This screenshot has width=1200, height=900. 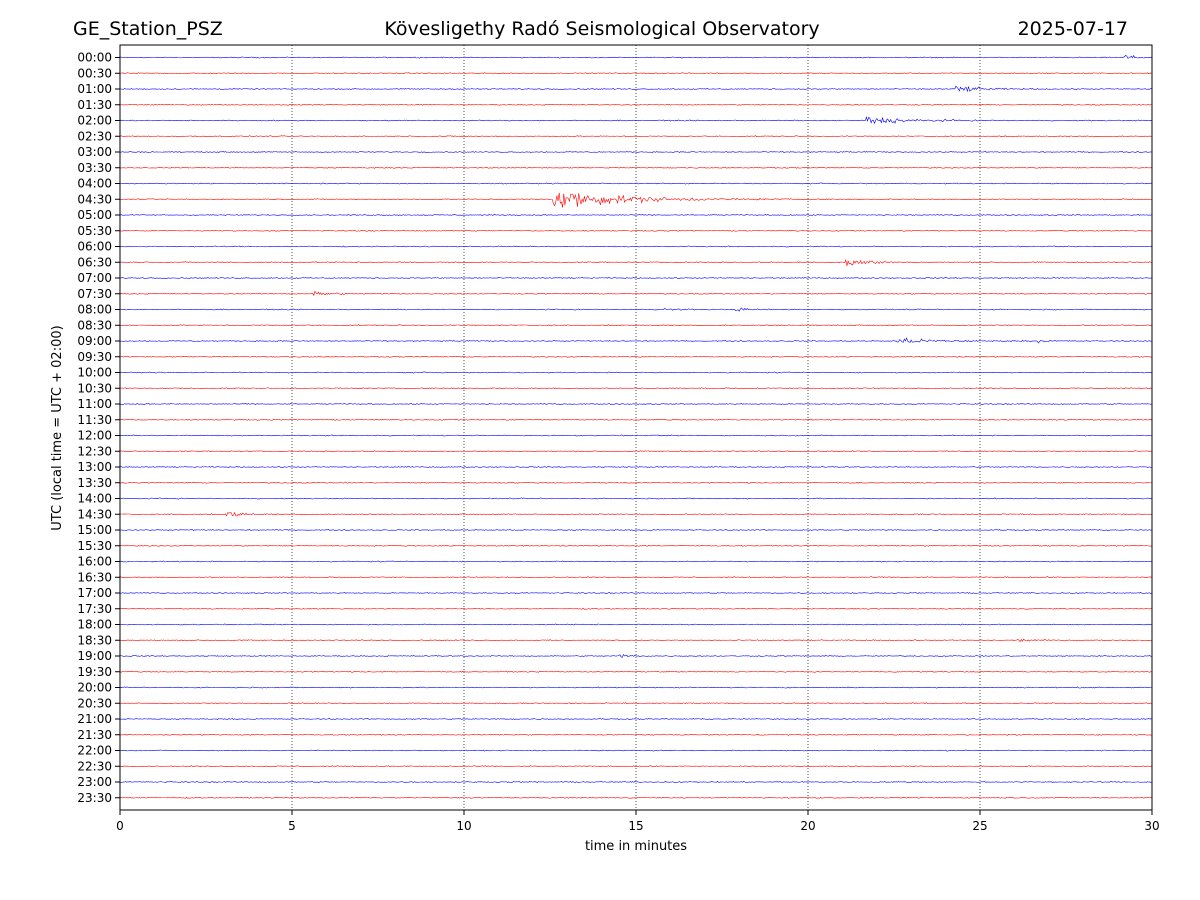 I want to click on y-tick-label: 16:00, so click(x=94, y=562).